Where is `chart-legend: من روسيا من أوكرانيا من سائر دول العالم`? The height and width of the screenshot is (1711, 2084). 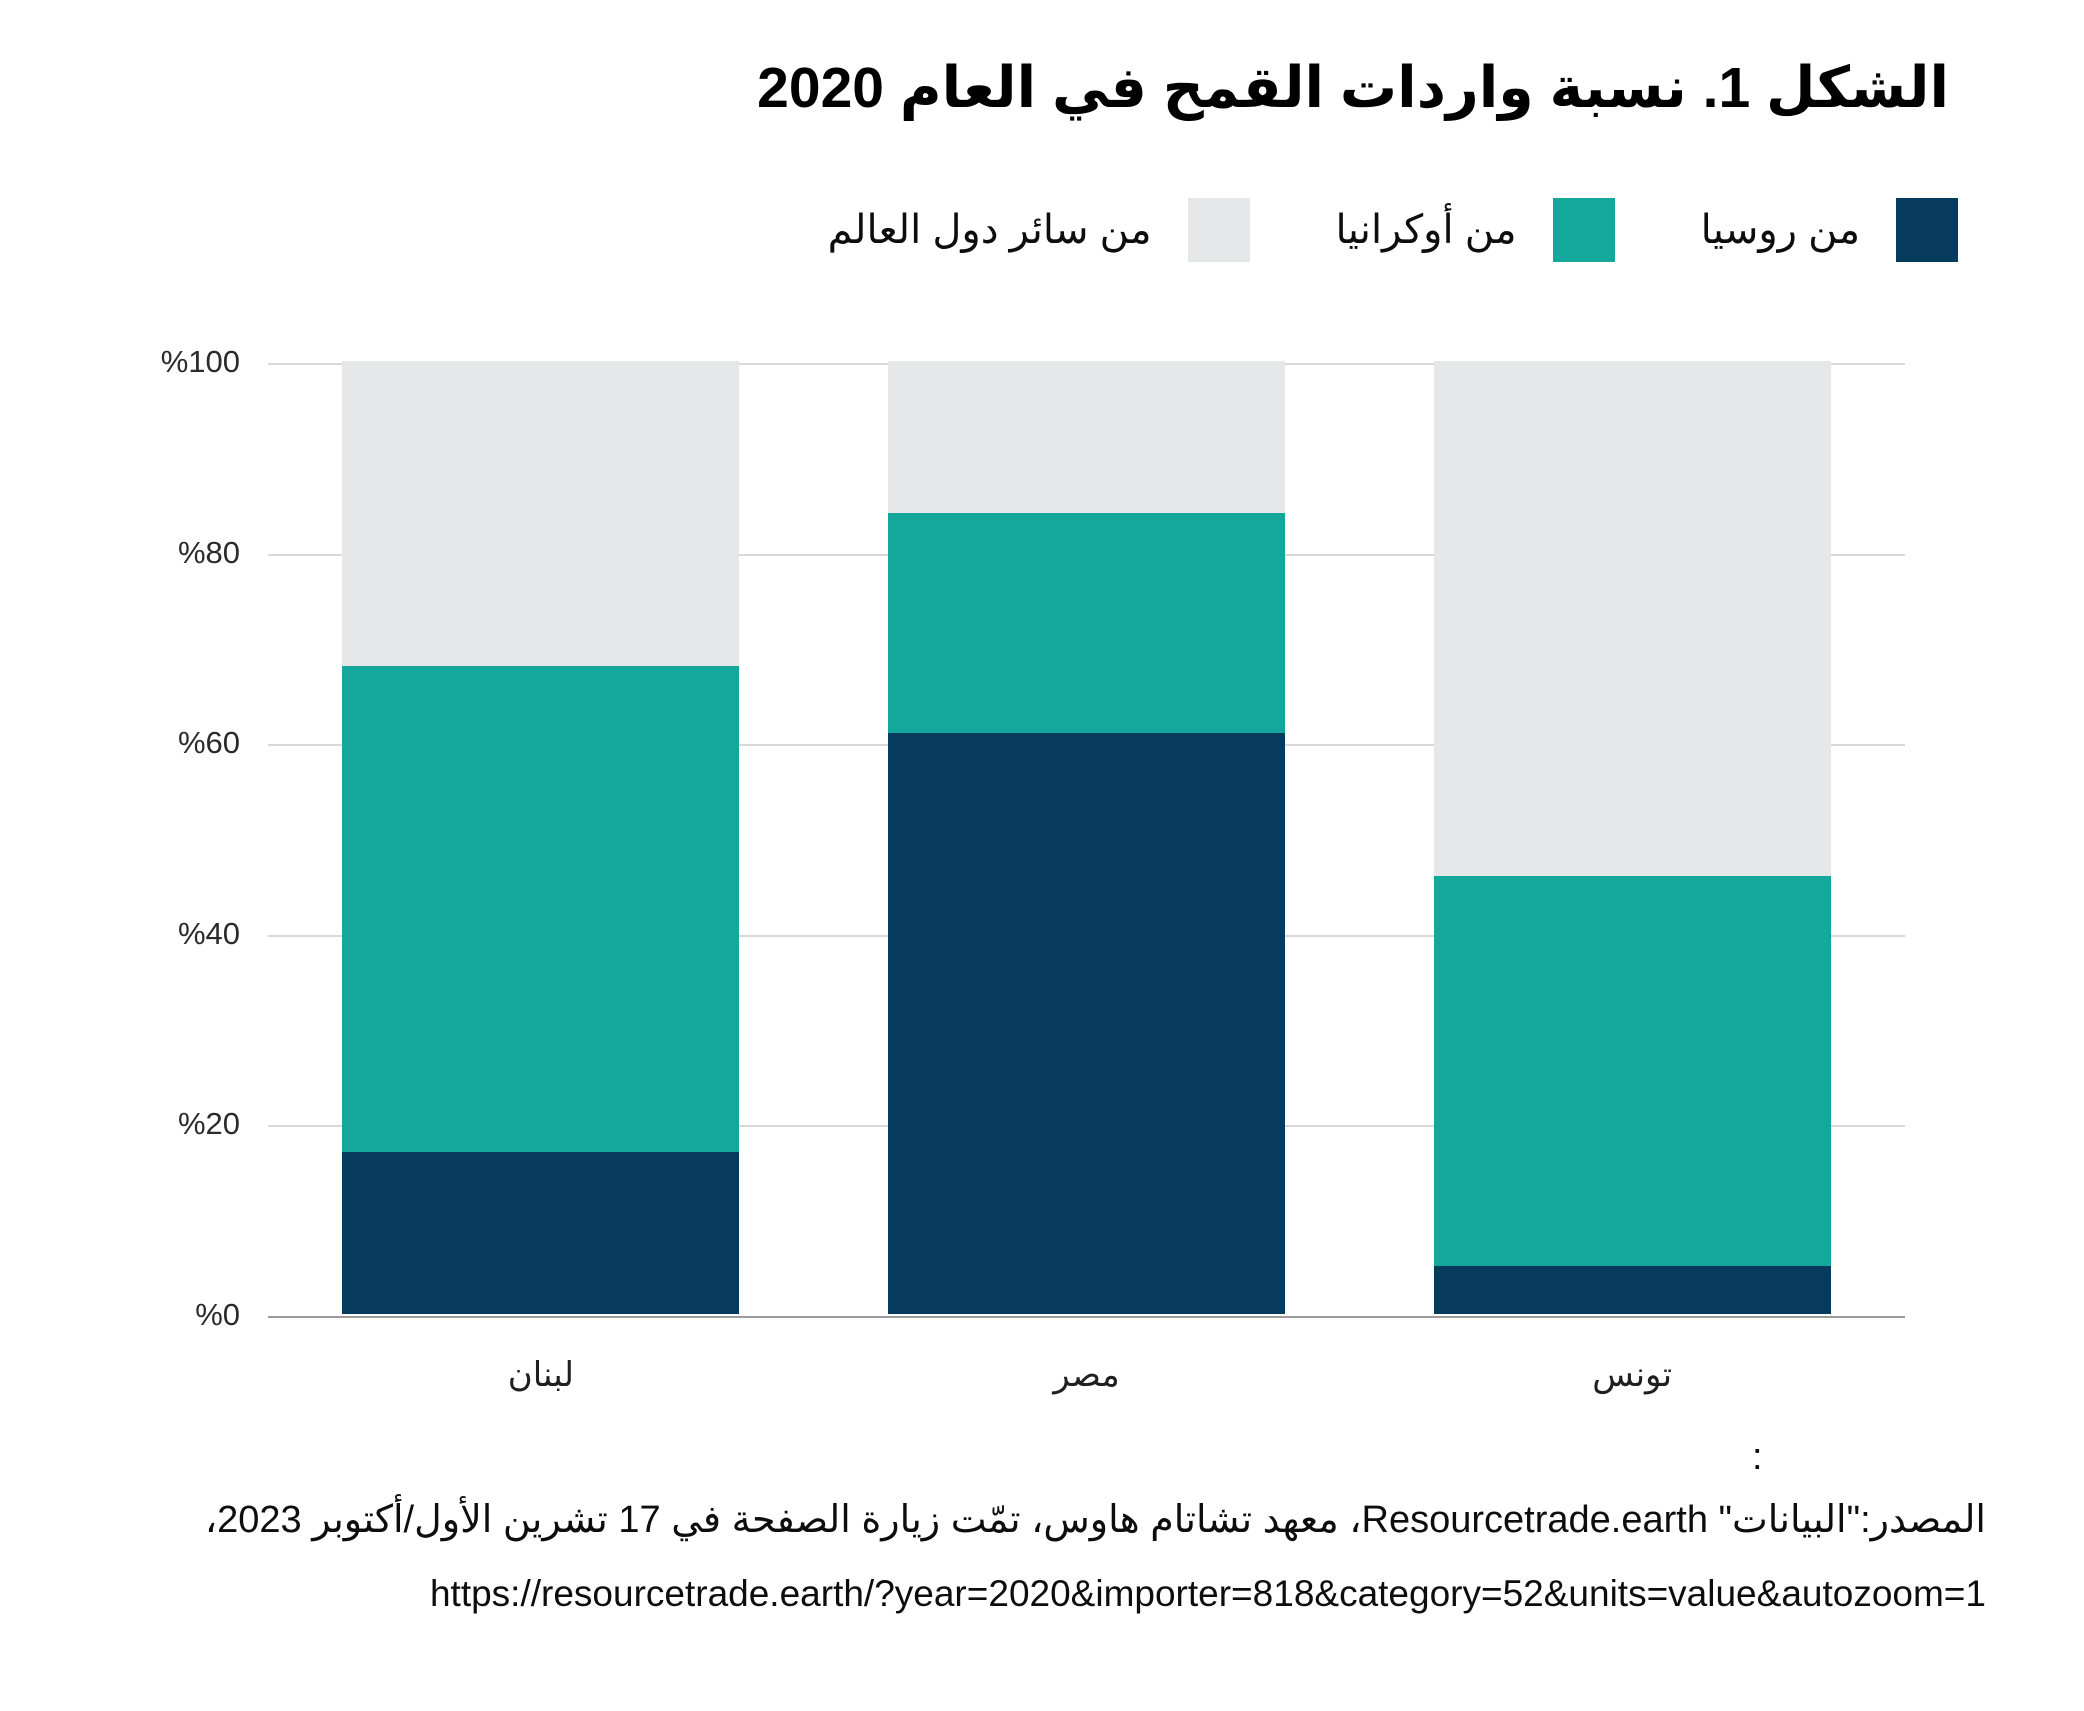 chart-legend: من روسيا من أوكرانيا من سائر دول العالم is located at coordinates (1393, 230).